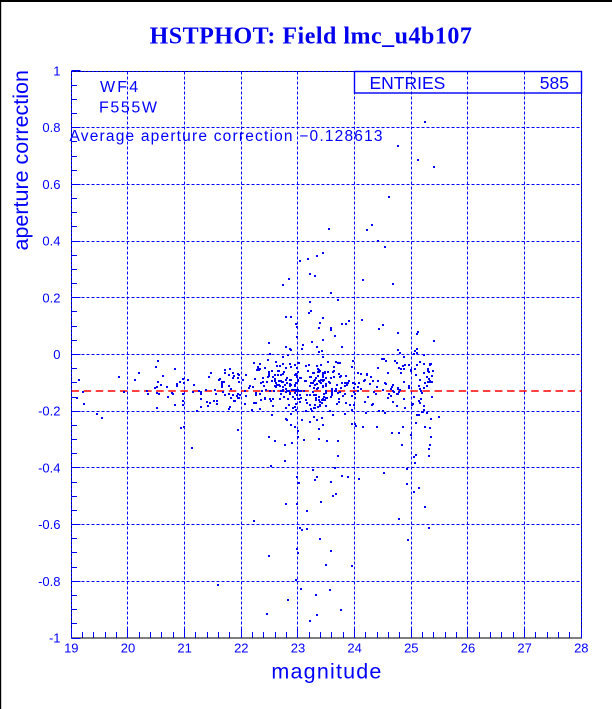 The width and height of the screenshot is (612, 709). What do you see at coordinates (120, 87) in the screenshot?
I see `svg-text: WF4` at bounding box center [120, 87].